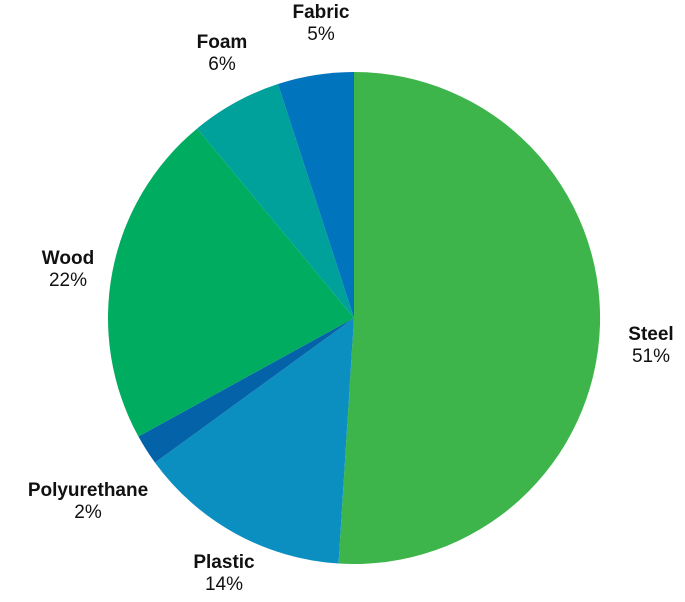 The height and width of the screenshot is (602, 685). I want to click on slice-value-steel: 51%, so click(651, 356).